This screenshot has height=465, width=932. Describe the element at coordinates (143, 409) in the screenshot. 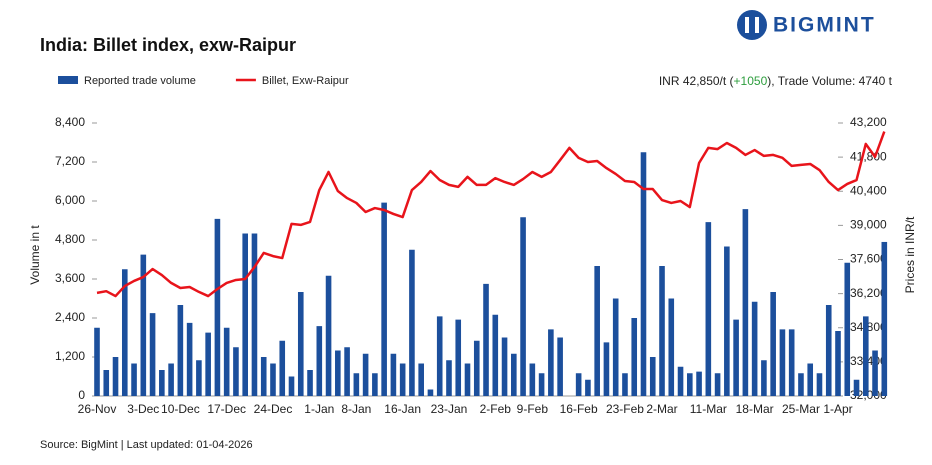

I see `x-tick-label: 3-Dec` at that location.